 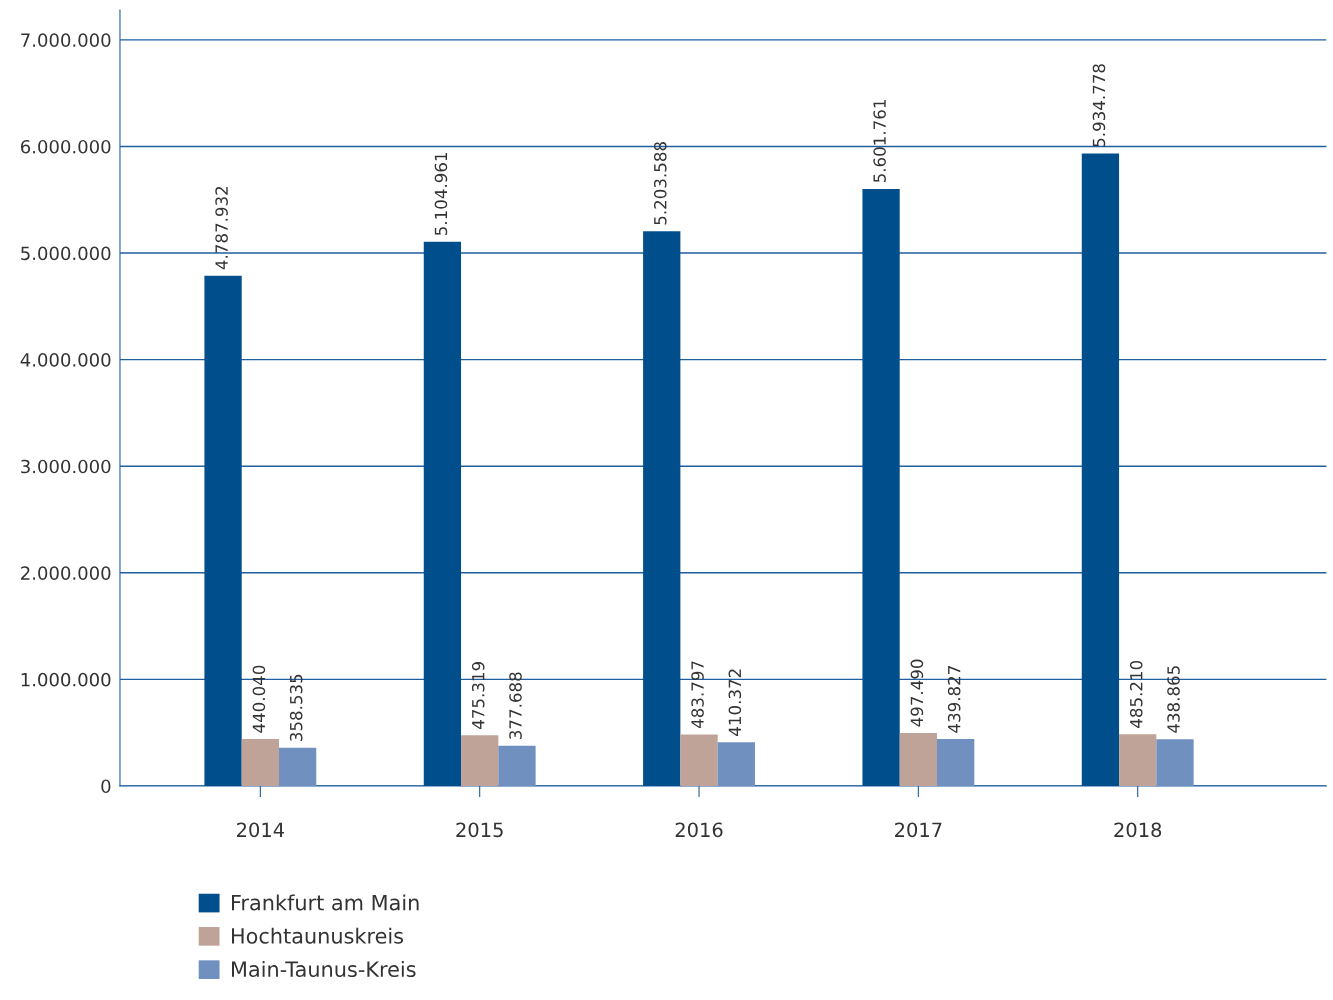 I want to click on y-tick-label: 5.000.000, so click(x=66, y=253).